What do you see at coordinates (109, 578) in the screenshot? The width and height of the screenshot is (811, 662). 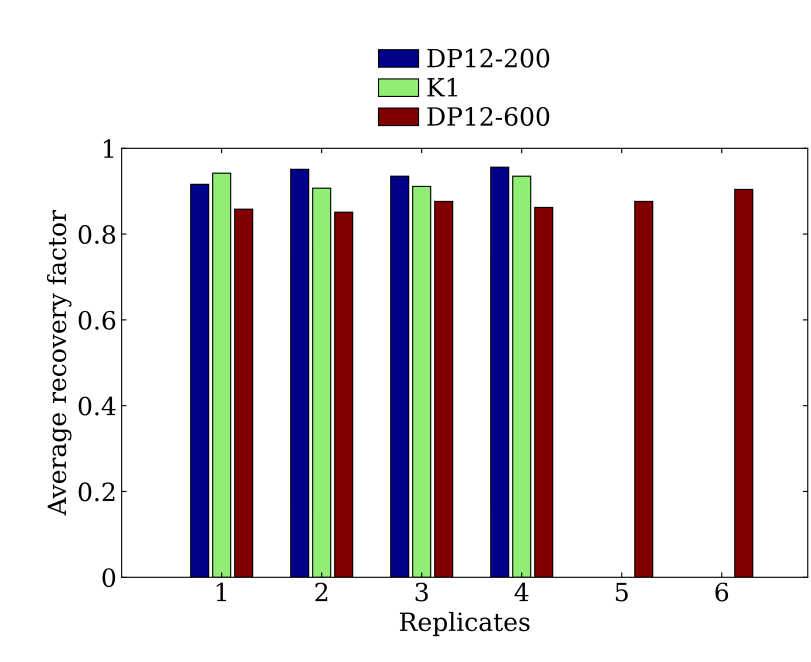 I see `y-tick-label: 0` at bounding box center [109, 578].